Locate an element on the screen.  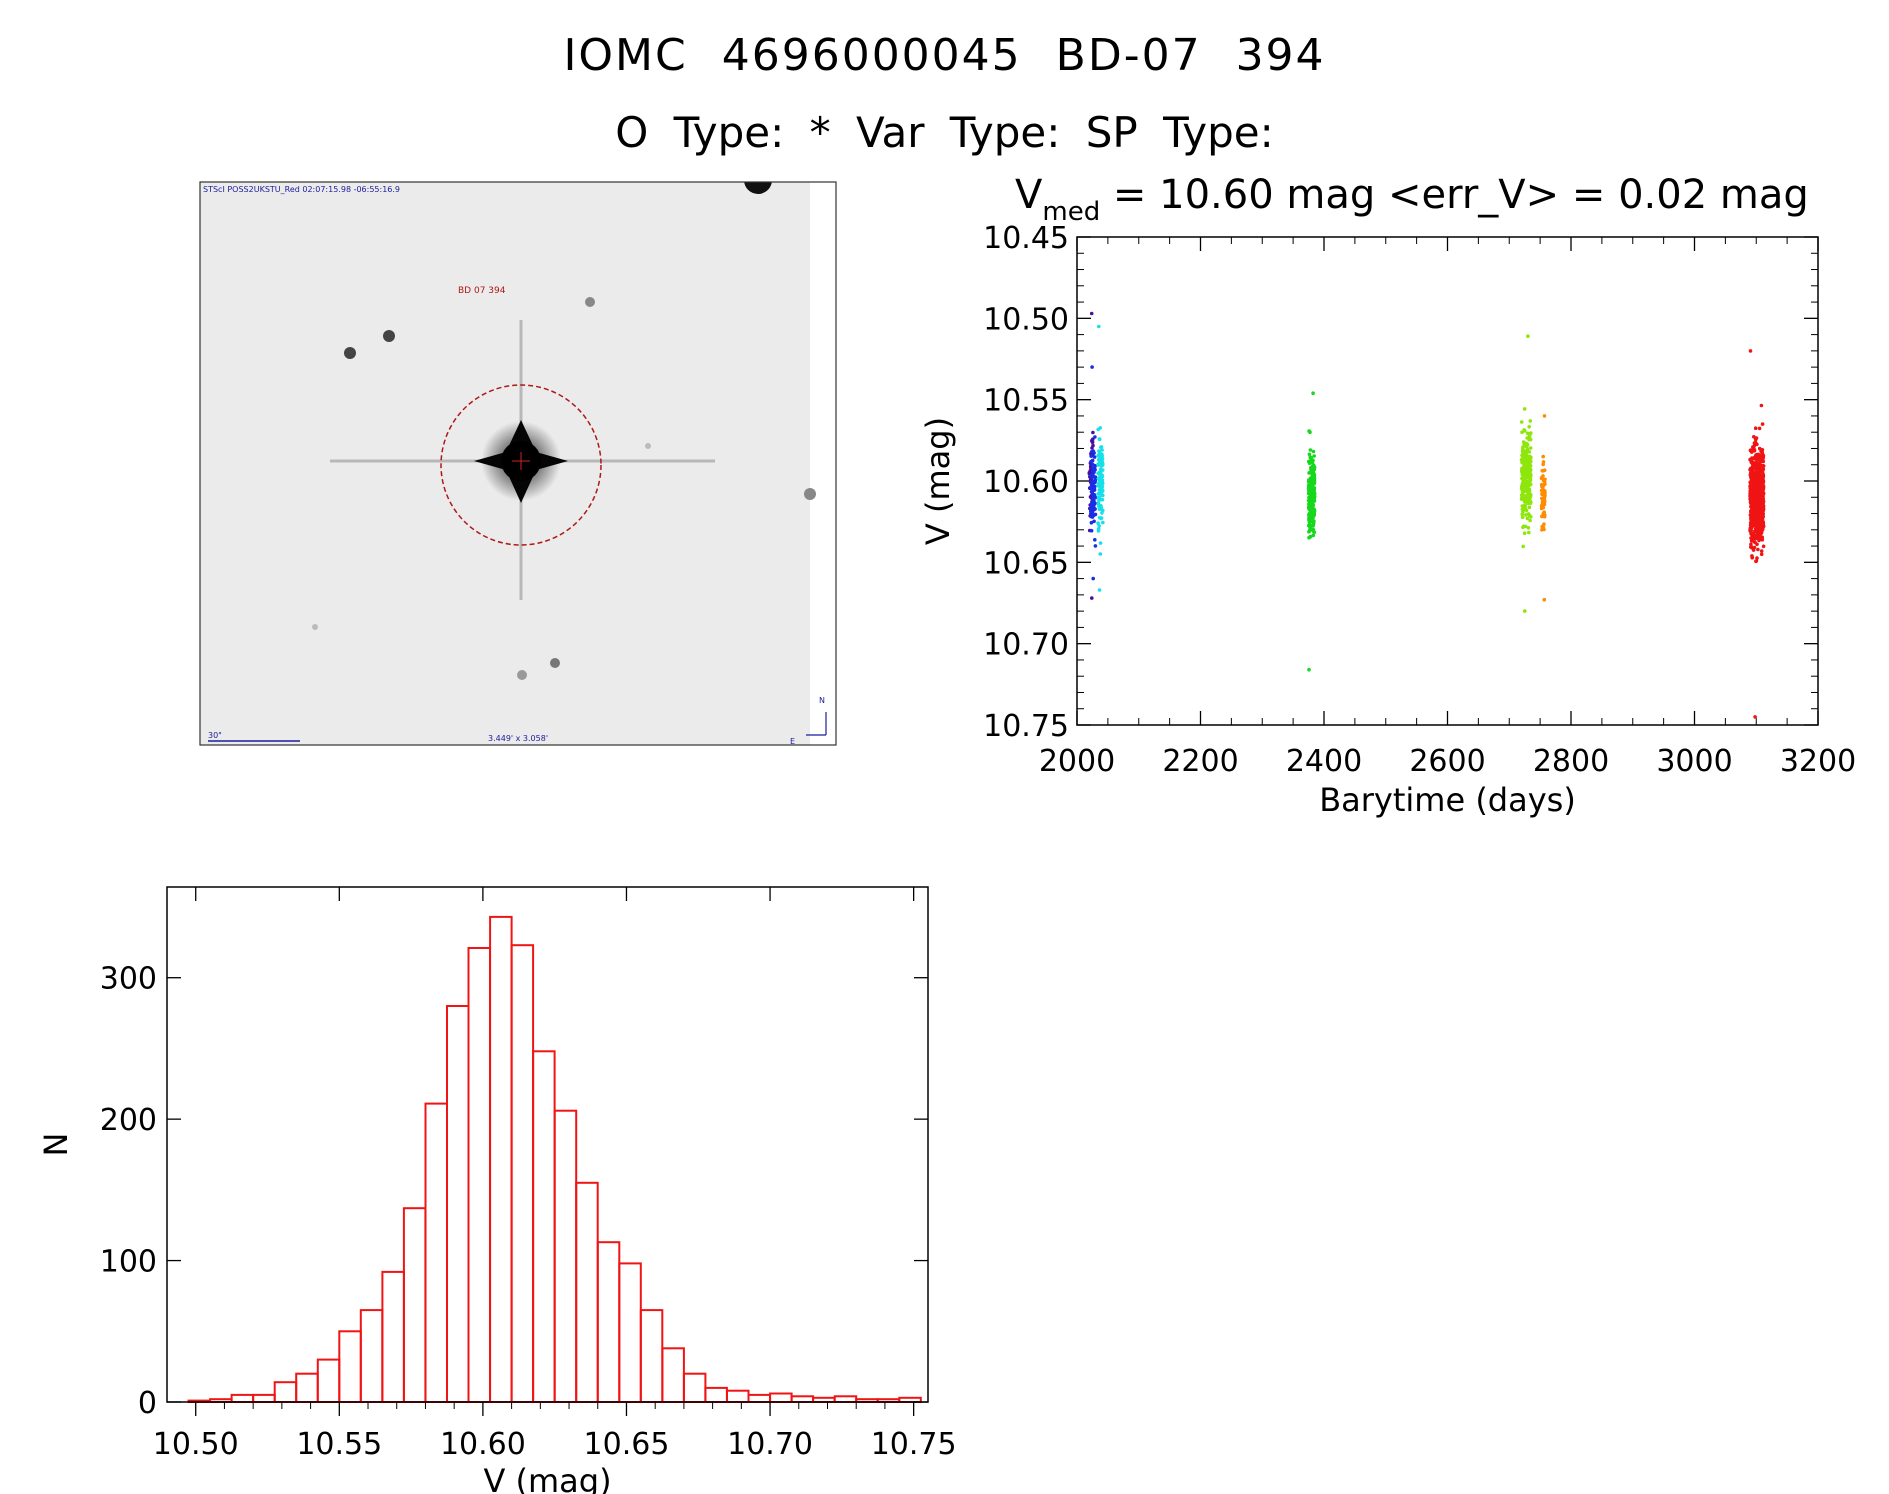
light-curve-series-lime is located at coordinates (1526, 473).